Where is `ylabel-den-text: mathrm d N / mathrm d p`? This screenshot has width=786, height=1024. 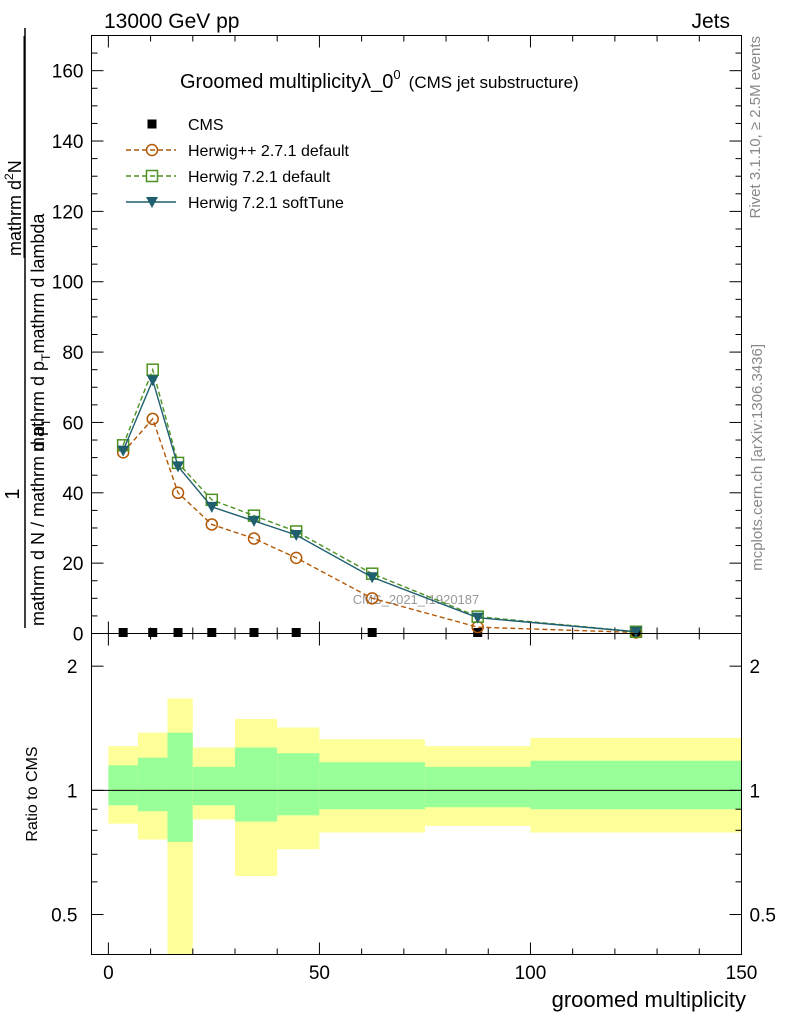 ylabel-den-text: mathrm d N / mathrm d p is located at coordinates (38, 526).